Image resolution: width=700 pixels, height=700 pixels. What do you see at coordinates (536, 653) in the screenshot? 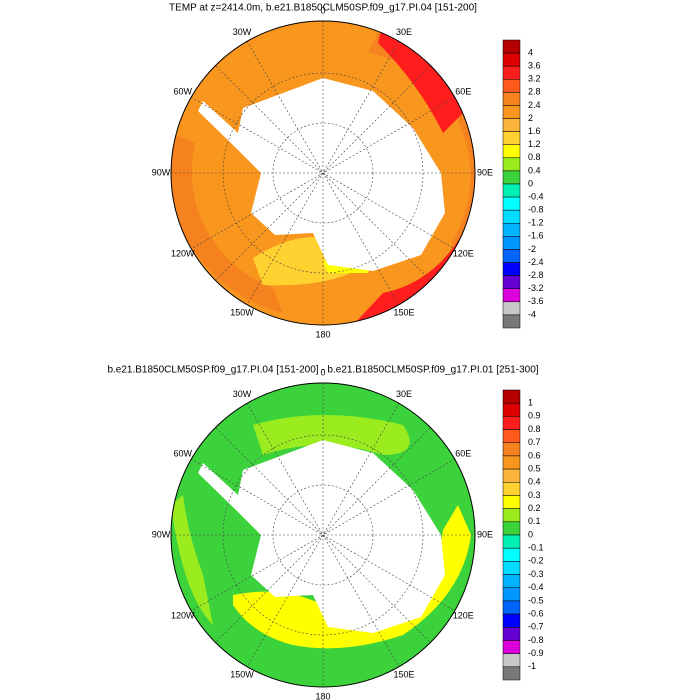
I see `colorbar-label: -0.9` at bounding box center [536, 653].